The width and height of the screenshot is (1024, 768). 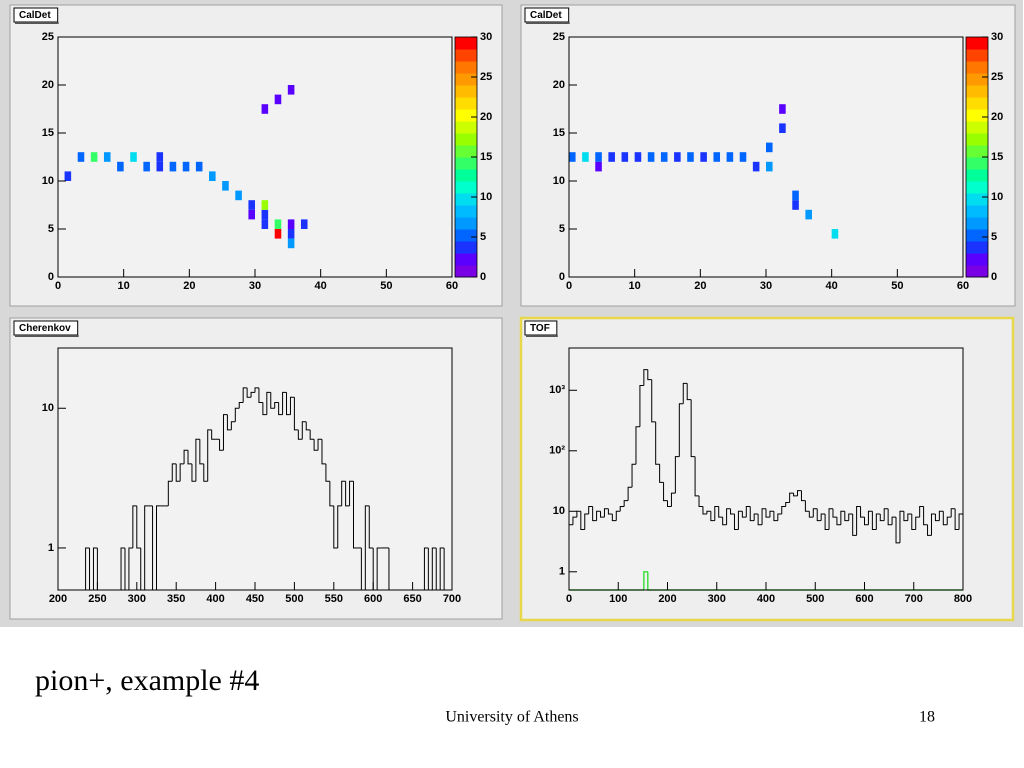 I want to click on x-tick-label: 60, so click(x=963, y=286).